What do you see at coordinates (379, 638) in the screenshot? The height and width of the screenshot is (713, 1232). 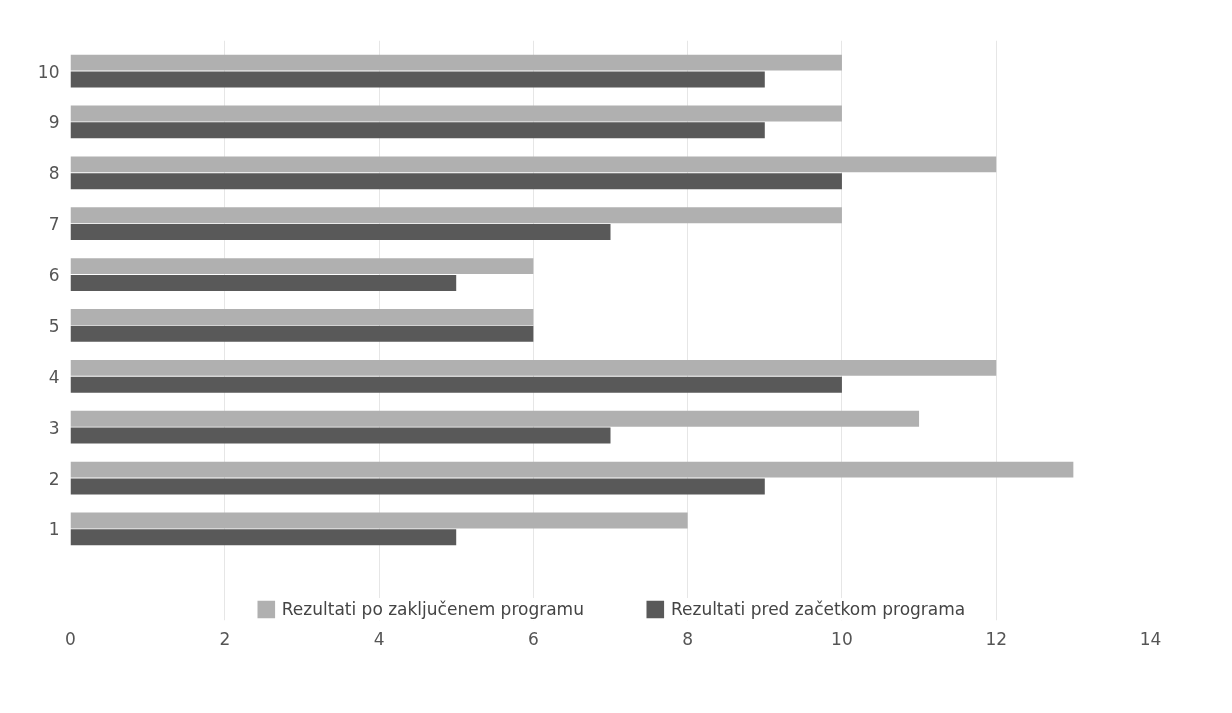 I see `x-tick-label: 4` at bounding box center [379, 638].